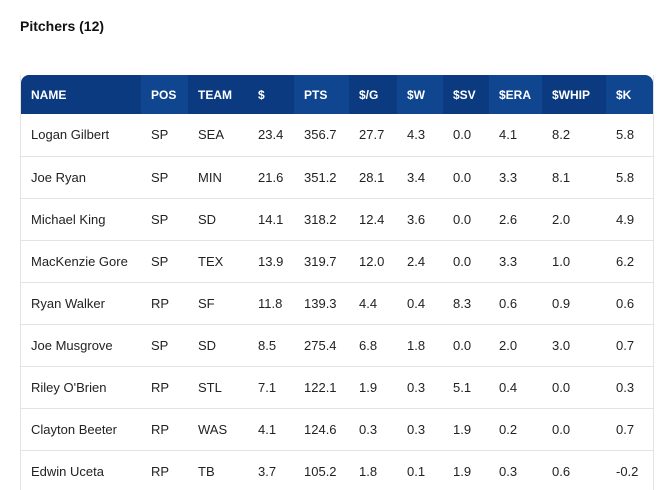 Image resolution: width=660 pixels, height=490 pixels. Describe the element at coordinates (271, 135) in the screenshot. I see `cell-dollars: 23.4` at that location.